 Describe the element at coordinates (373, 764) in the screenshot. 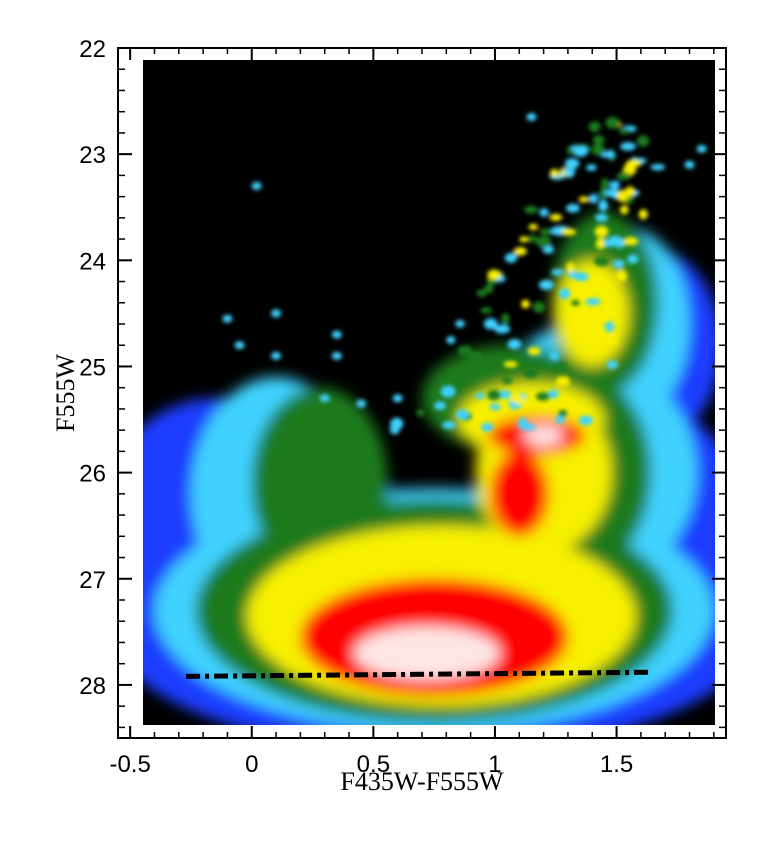

I see `x-tick-label: 0.5` at that location.